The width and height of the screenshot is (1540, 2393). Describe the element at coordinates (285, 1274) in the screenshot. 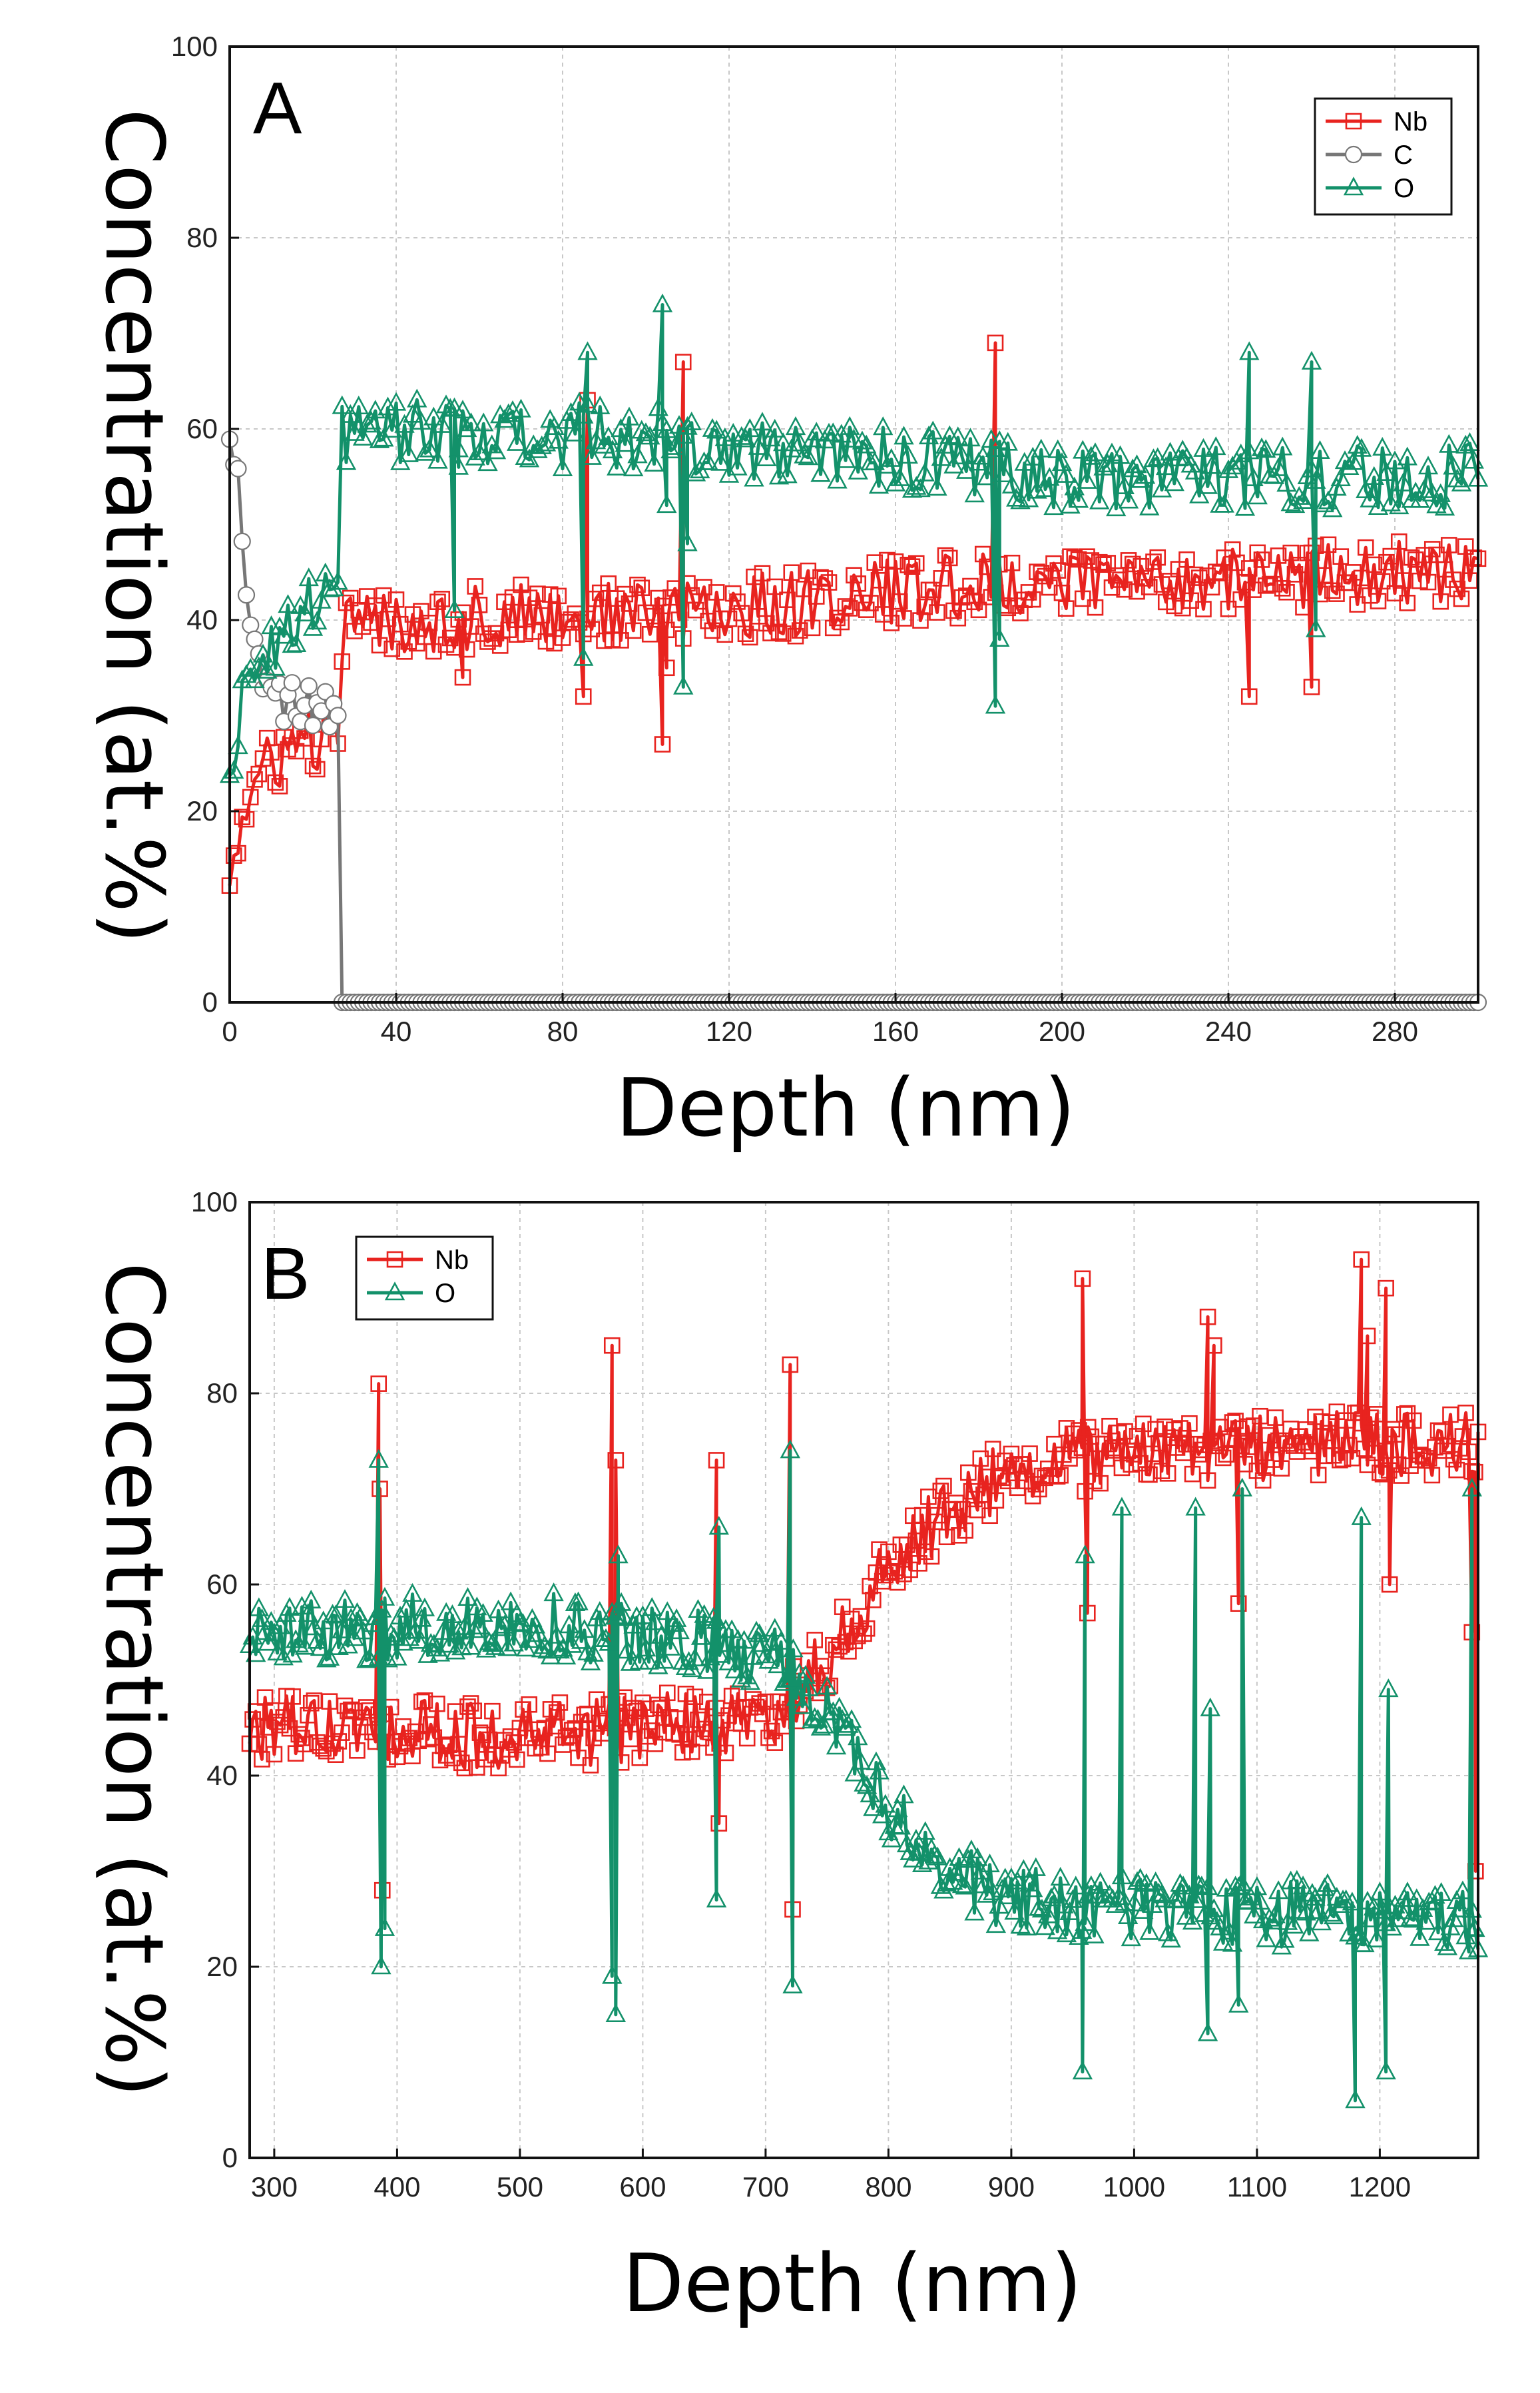

I see `panel-label-b: B` at that location.